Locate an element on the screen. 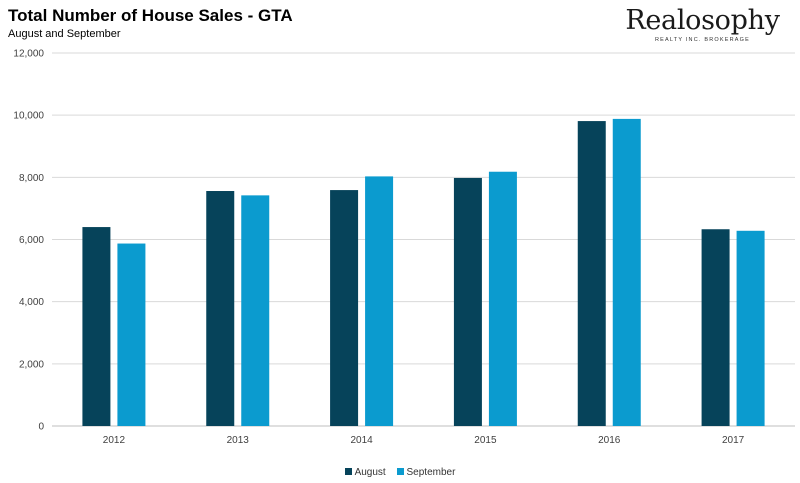 This screenshot has width=800, height=483. y-tick-label: 4,000 is located at coordinates (31, 302).